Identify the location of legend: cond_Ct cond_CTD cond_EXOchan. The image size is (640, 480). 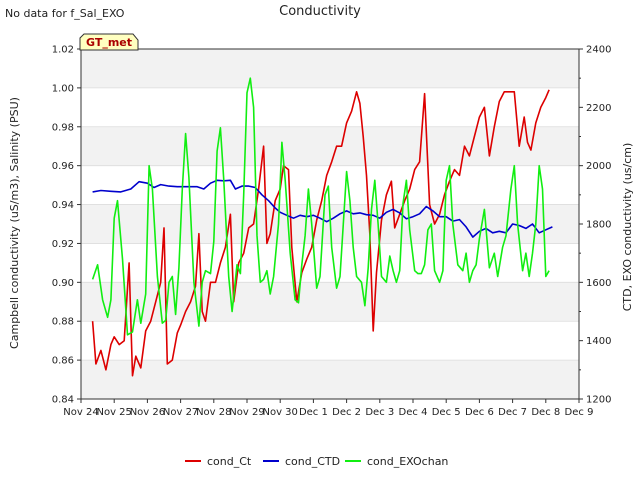
(316, 461).